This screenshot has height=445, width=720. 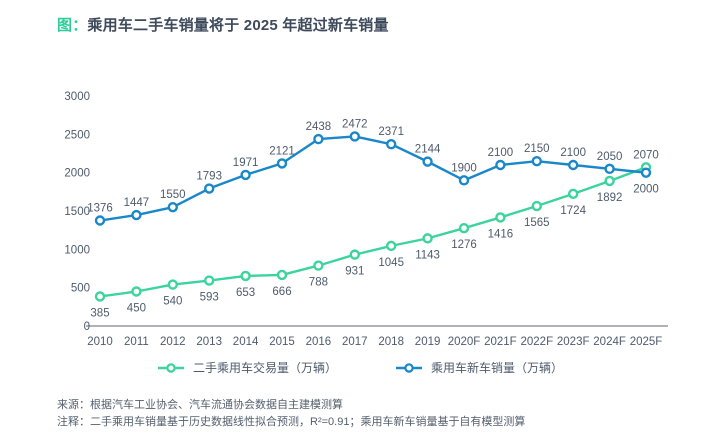 I want to click on legend-item-new-car: 乘用车新车销量（万辆）, so click(x=479, y=367).